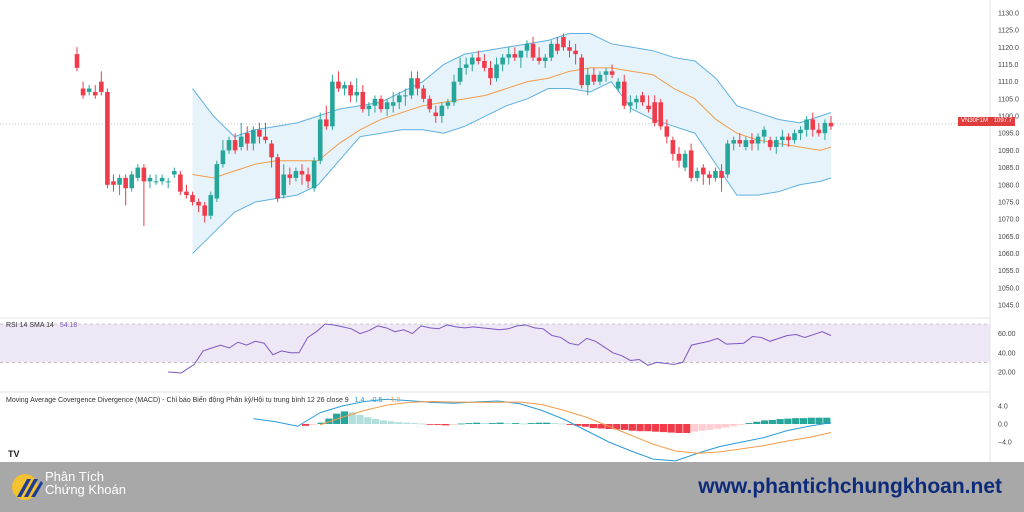 The height and width of the screenshot is (512, 1024). What do you see at coordinates (1009, 271) in the screenshot?
I see `price-tick-label: 1055.0` at bounding box center [1009, 271].